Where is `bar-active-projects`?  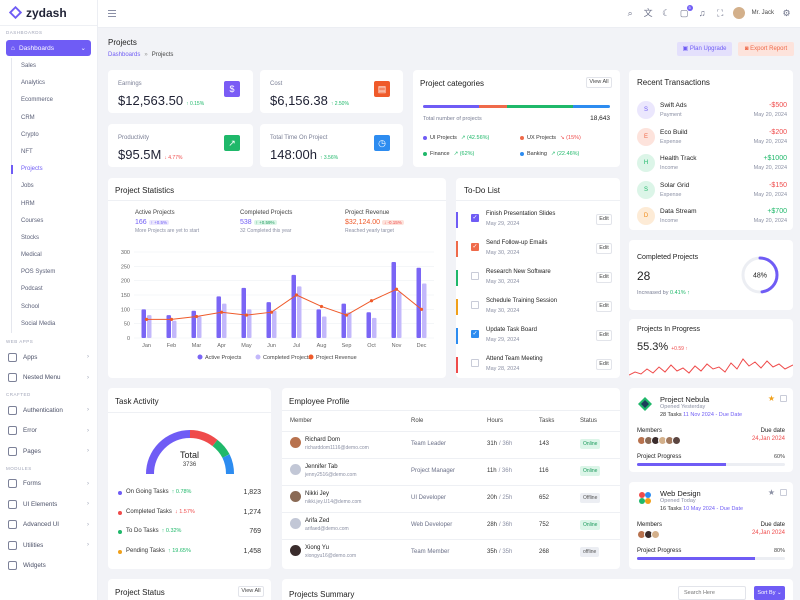 bar-active-projects is located at coordinates (243, 312).